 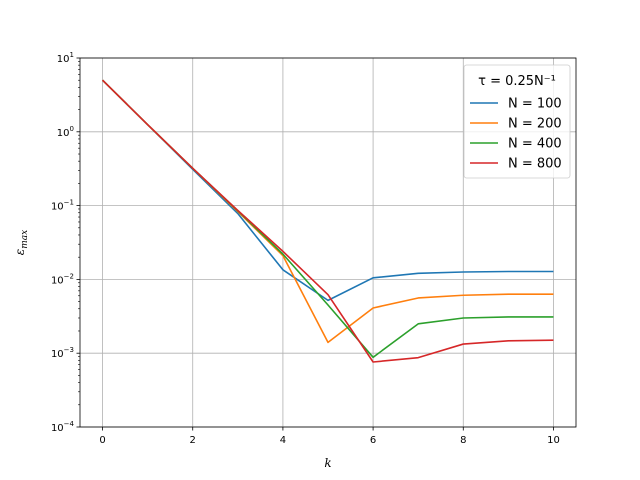 What do you see at coordinates (62, 279) in the screenshot?
I see `y-tick-label: 10⁻²` at bounding box center [62, 279].